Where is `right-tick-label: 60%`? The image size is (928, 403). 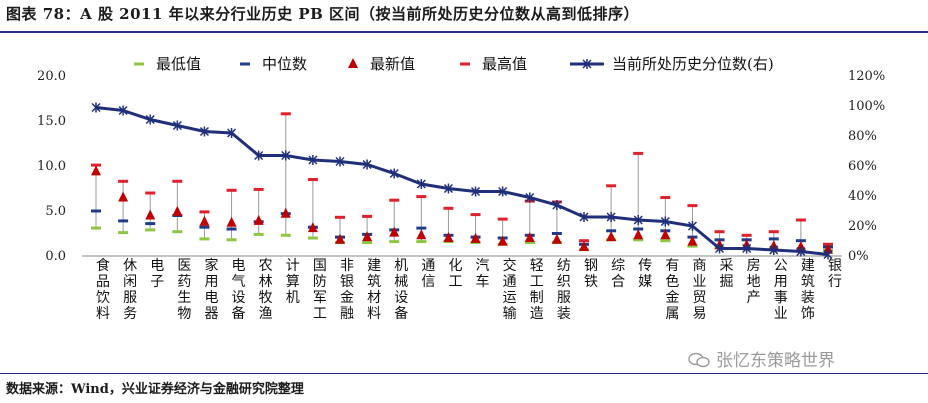 right-tick-label: 60% is located at coordinates (862, 166).